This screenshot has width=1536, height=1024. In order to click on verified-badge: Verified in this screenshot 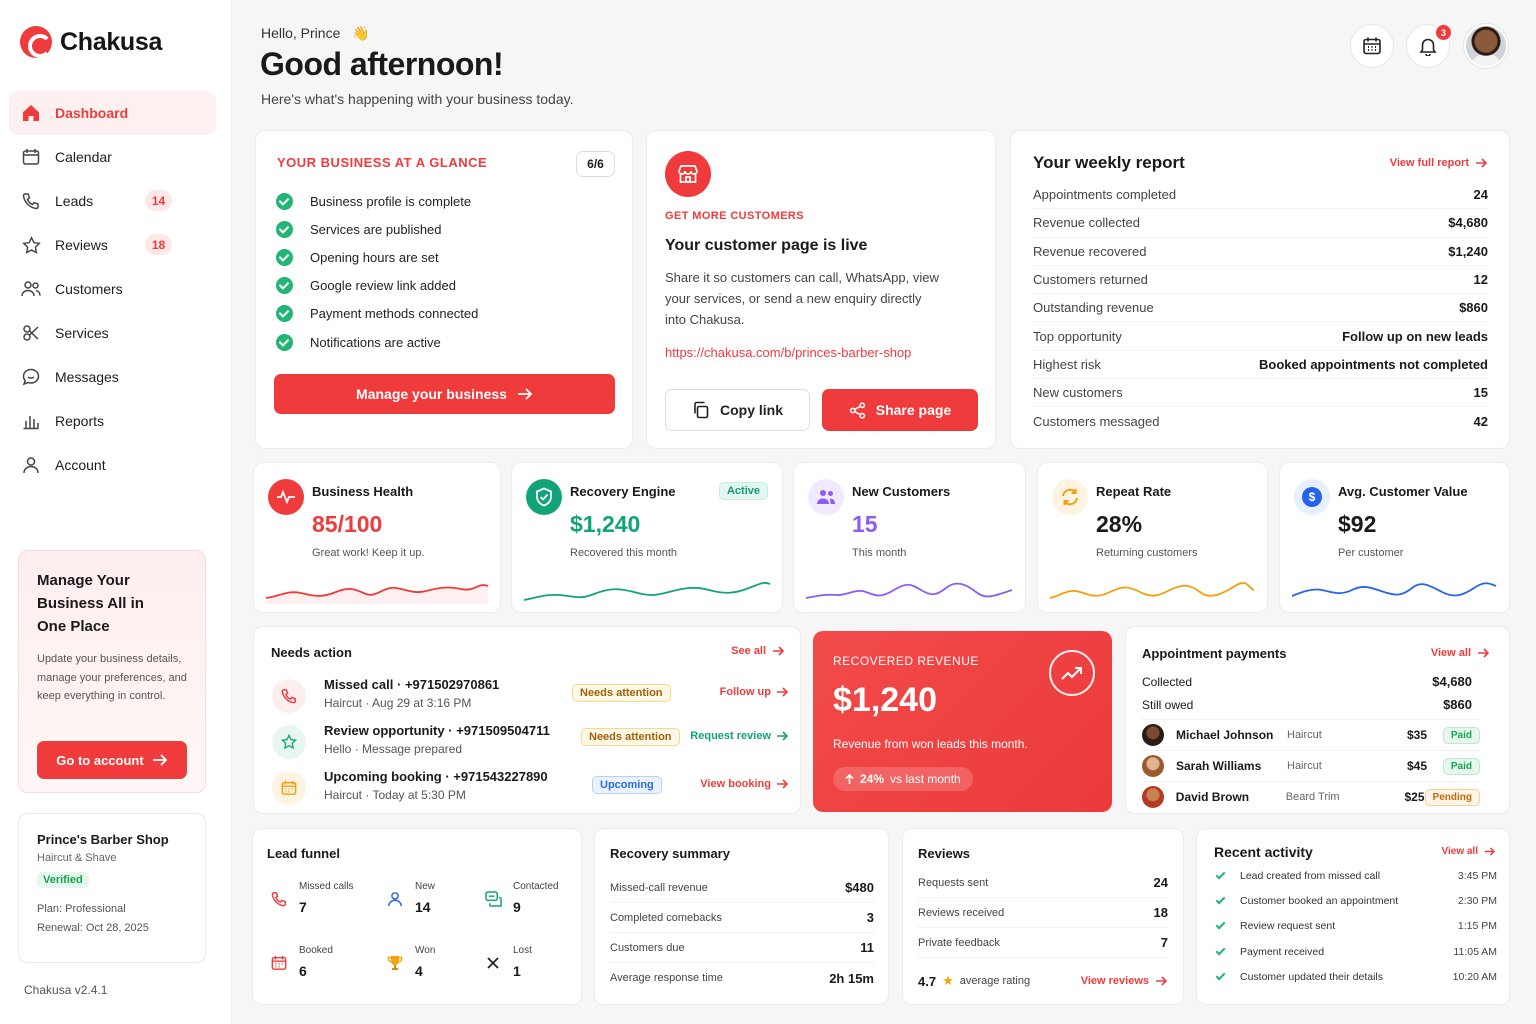, I will do `click(63, 880)`.